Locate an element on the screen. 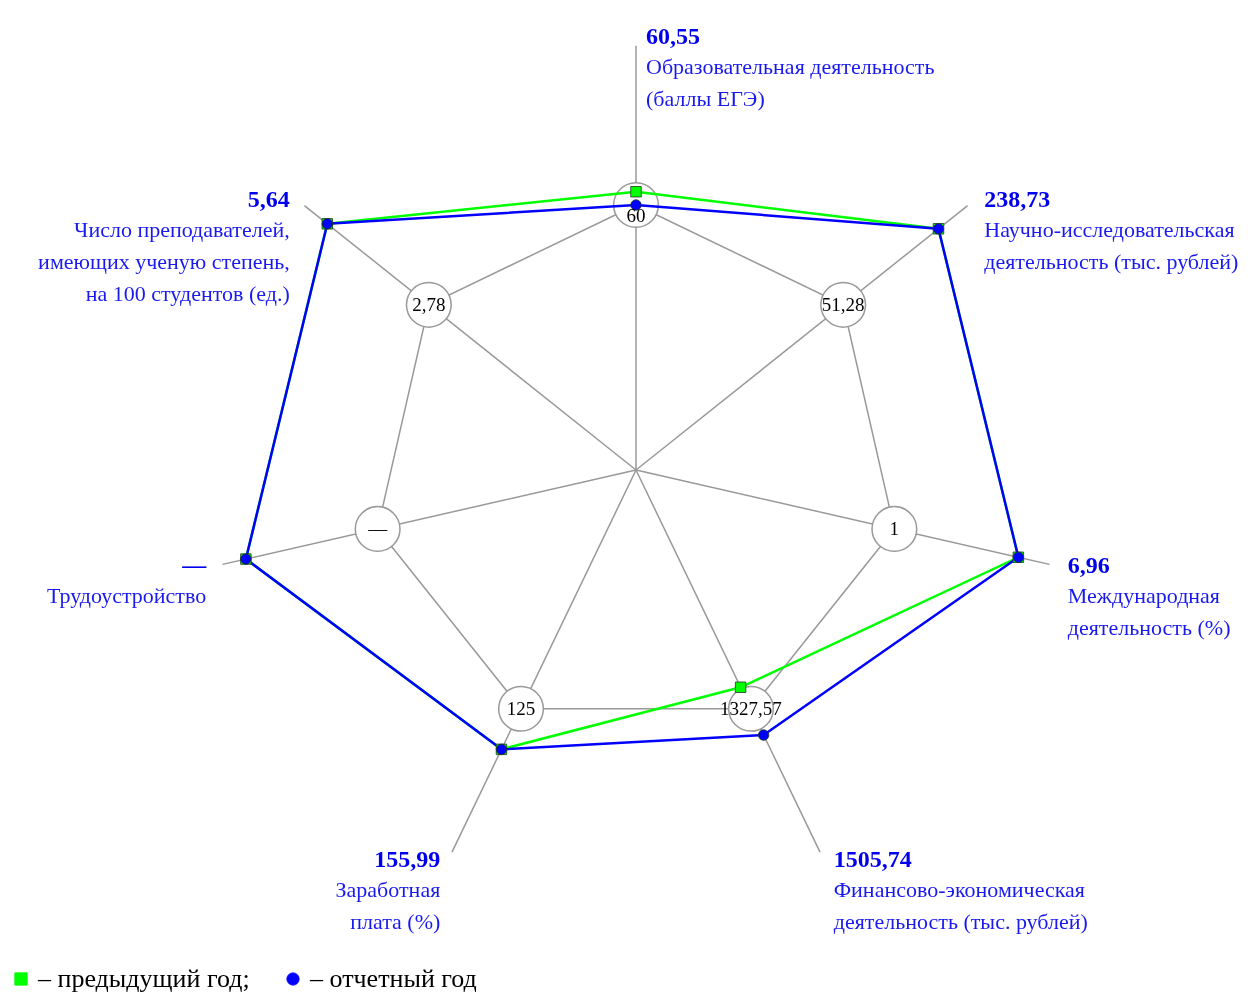 Image resolution: width=1255 pixels, height=1000 pixels. text: 125 is located at coordinates (521, 708).